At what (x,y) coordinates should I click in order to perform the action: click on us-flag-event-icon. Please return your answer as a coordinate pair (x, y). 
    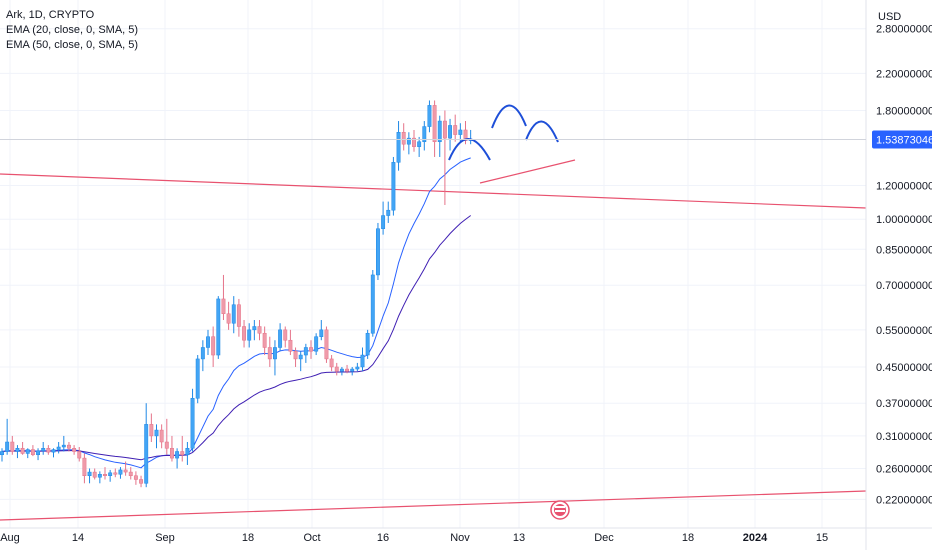
    Looking at the image, I should click on (560, 510).